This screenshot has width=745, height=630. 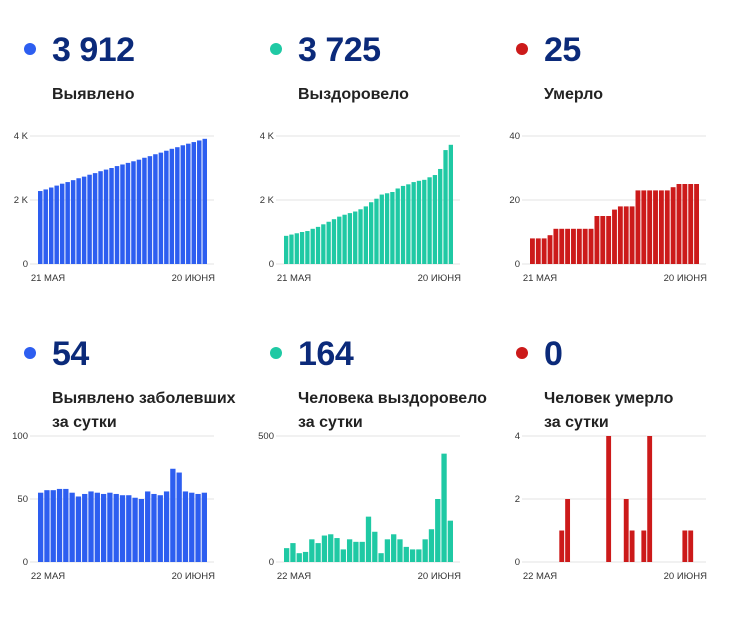 I want to click on y-tick-label: 500, so click(x=266, y=436).